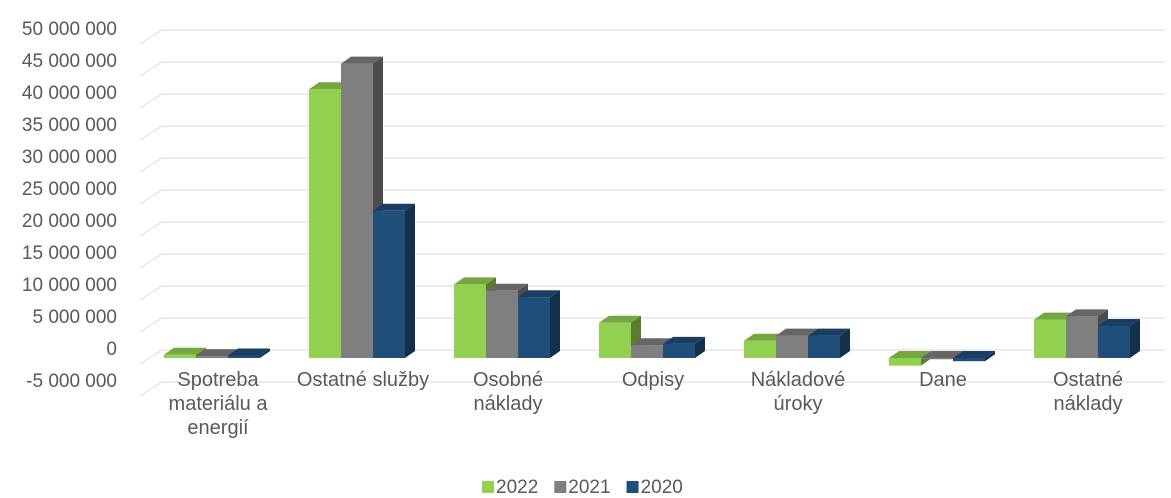 This screenshot has height=498, width=1171. I want to click on y-tick-label: 35 000 000, so click(69, 125).